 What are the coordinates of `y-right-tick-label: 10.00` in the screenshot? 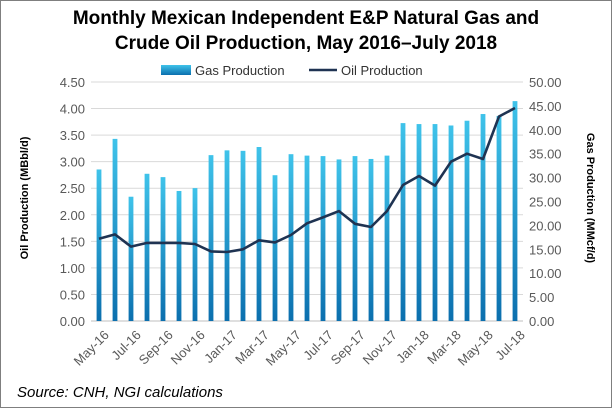 It's located at (545, 273).